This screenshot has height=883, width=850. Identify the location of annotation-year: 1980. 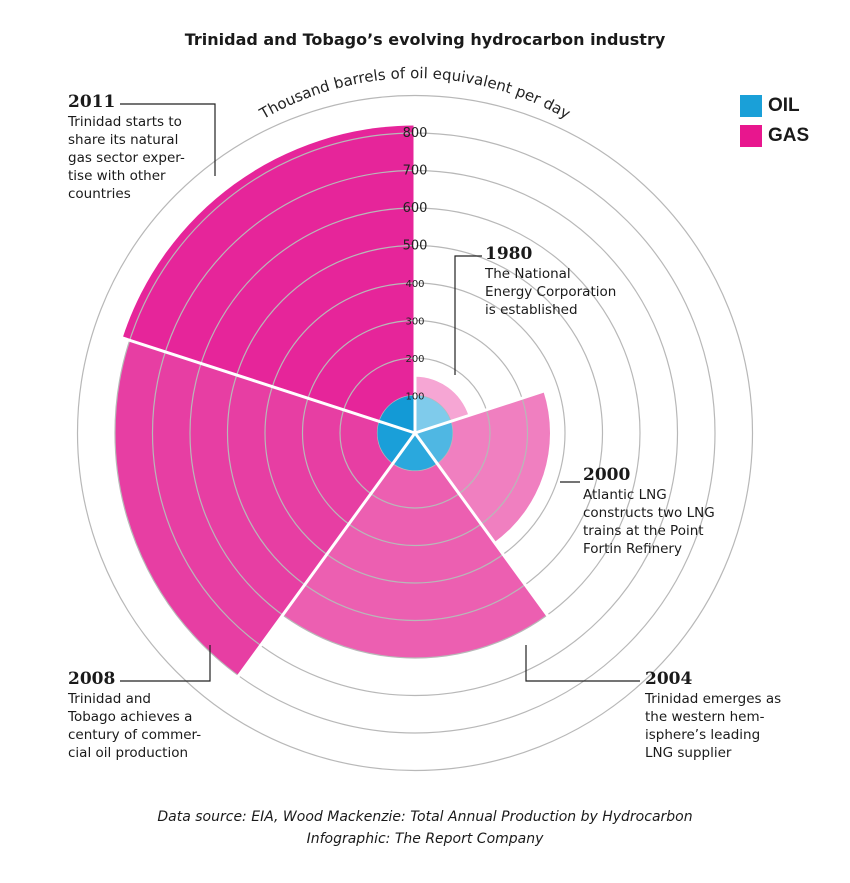
(509, 254).